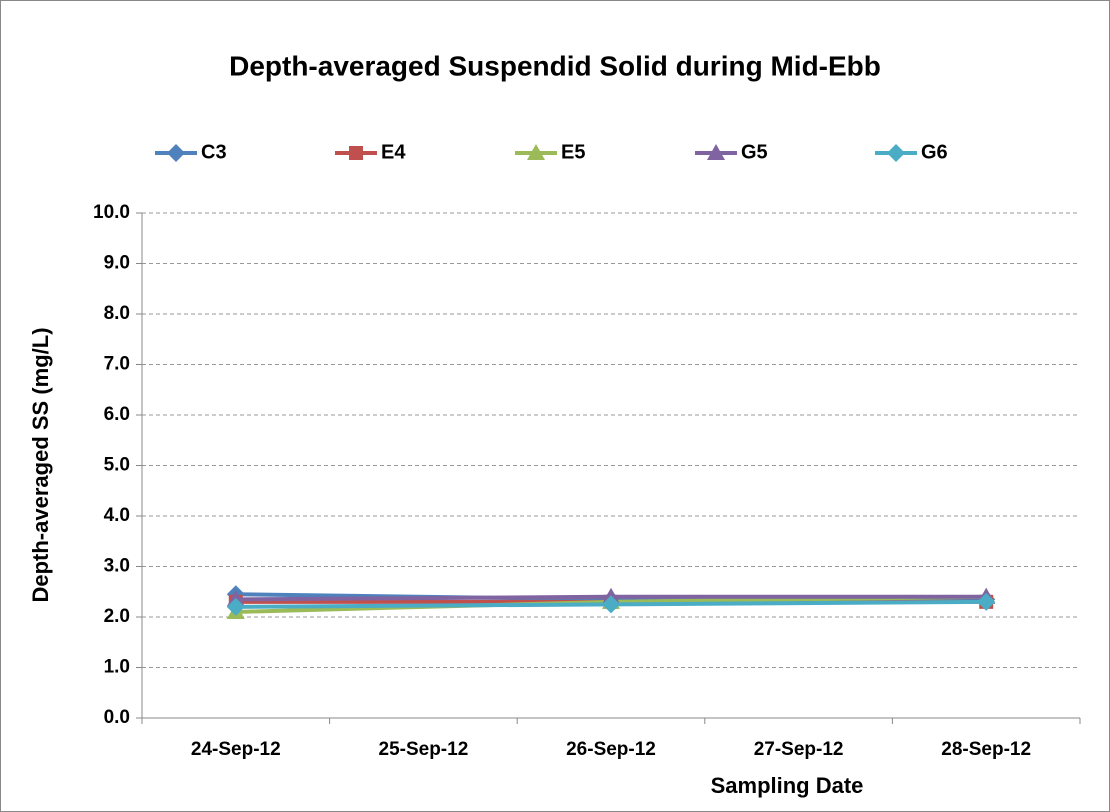  What do you see at coordinates (117, 414) in the screenshot?
I see `y-tick-label: 6.0` at bounding box center [117, 414].